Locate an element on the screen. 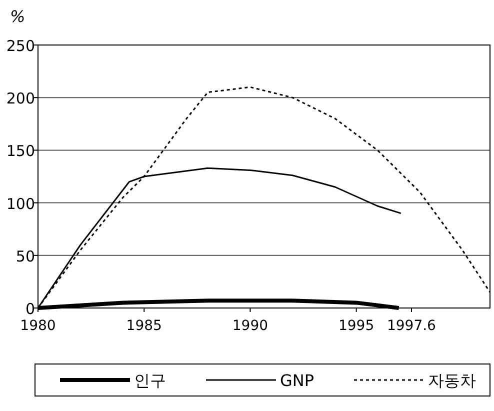  x-tick-label: 1985 is located at coordinates (144, 326).